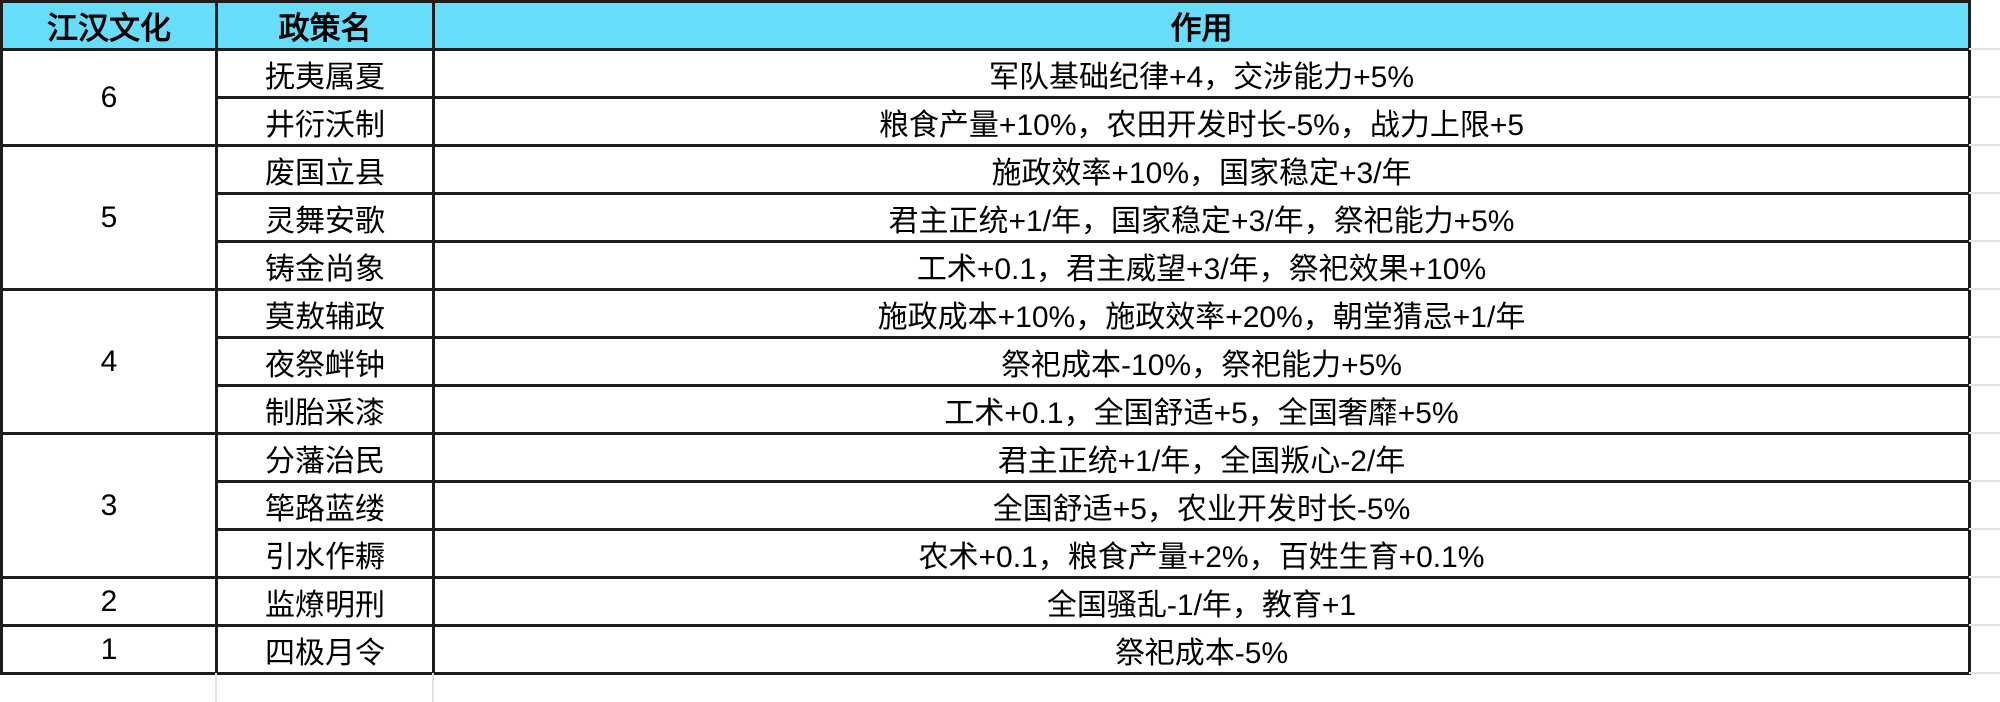 The image size is (2000, 702). I want to click on policy-effect-cell: 祭祀成本-5%, so click(1201, 649).